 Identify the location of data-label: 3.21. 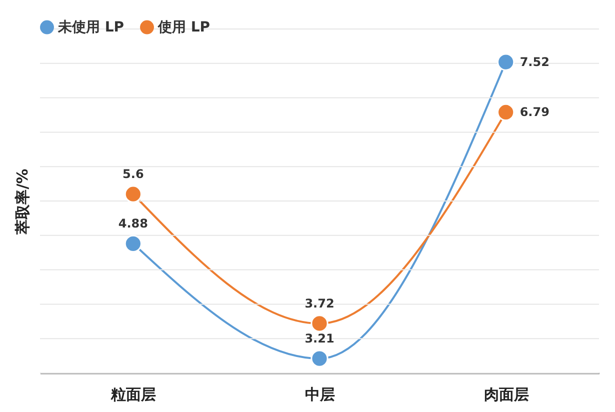
(319, 339).